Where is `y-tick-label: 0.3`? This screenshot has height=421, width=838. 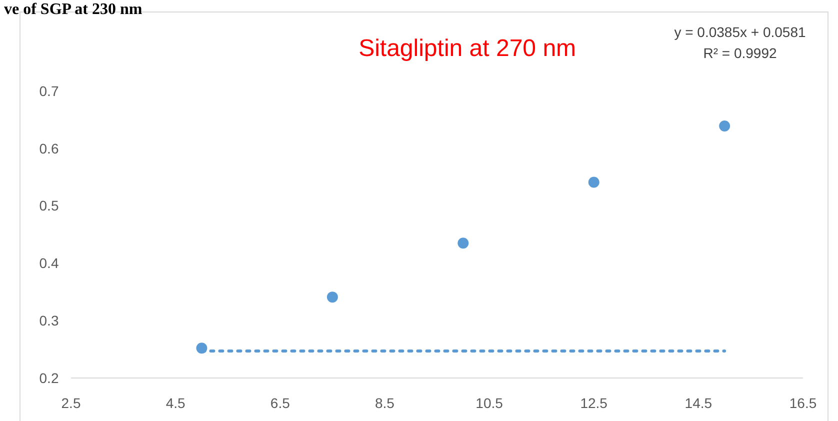
y-tick-label: 0.3 is located at coordinates (49, 320).